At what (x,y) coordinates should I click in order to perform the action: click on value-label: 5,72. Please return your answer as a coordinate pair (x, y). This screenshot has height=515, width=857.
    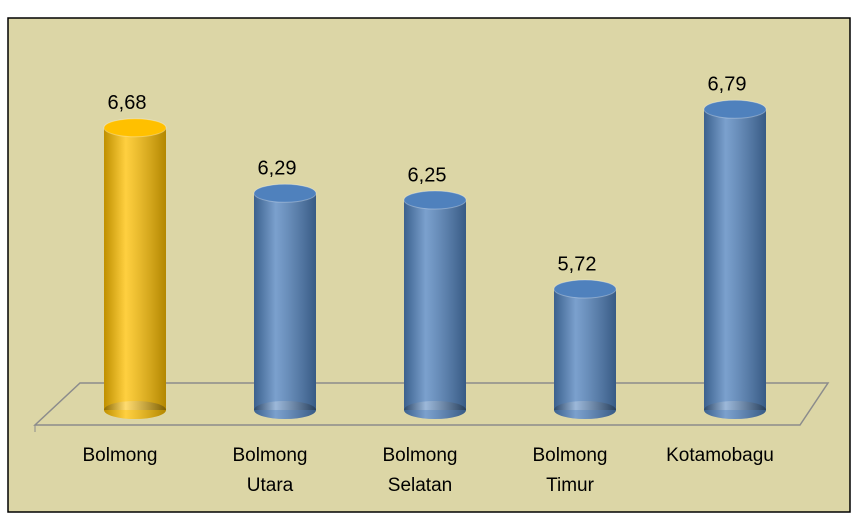
    Looking at the image, I should click on (577, 264).